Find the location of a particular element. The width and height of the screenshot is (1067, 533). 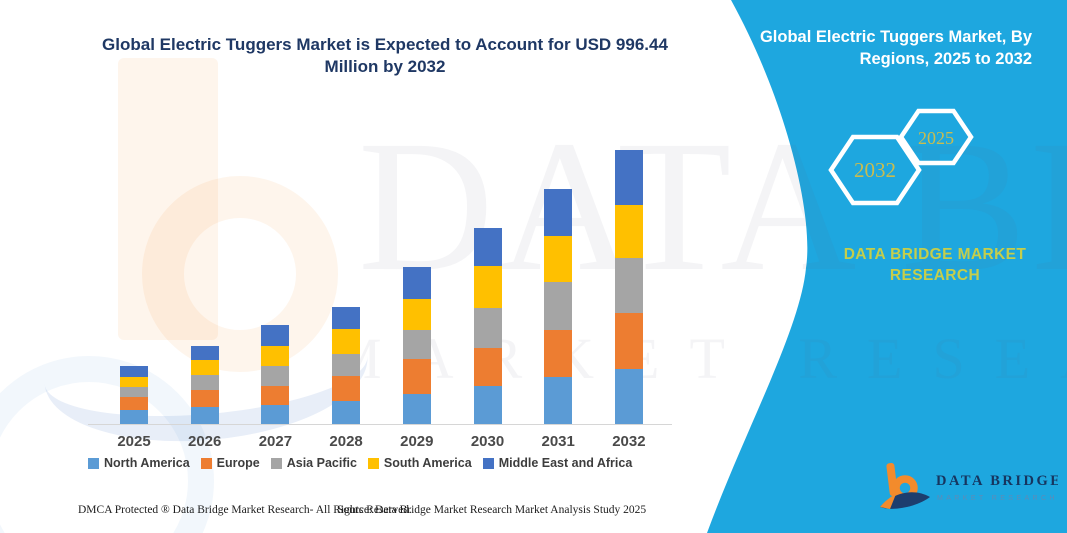

x-axis-label-2026: 2026 is located at coordinates (205, 441).